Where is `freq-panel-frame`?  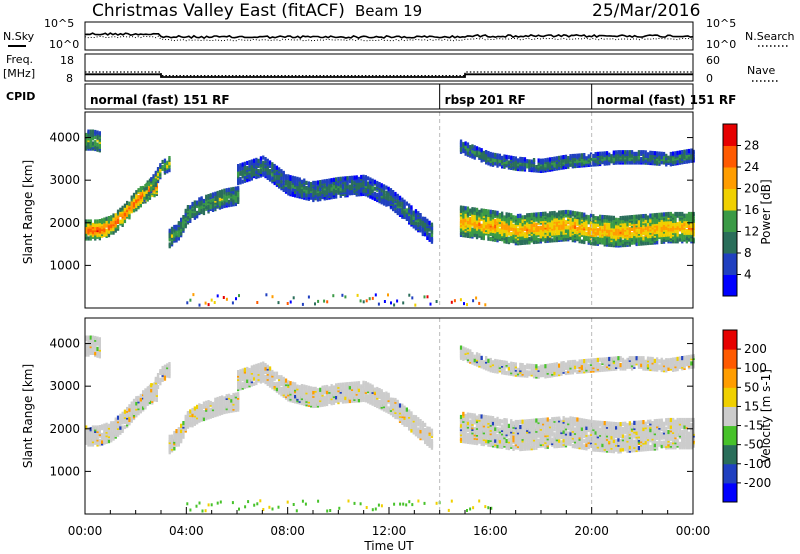
freq-panel-frame is located at coordinates (389, 67).